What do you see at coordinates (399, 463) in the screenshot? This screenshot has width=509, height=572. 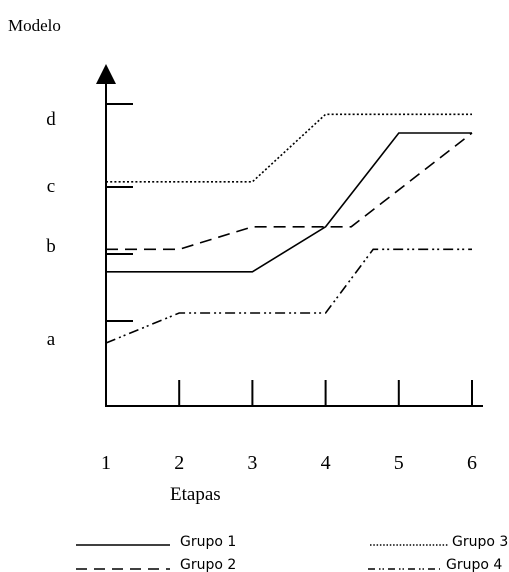 I see `x-tick-label-5: 5` at bounding box center [399, 463].